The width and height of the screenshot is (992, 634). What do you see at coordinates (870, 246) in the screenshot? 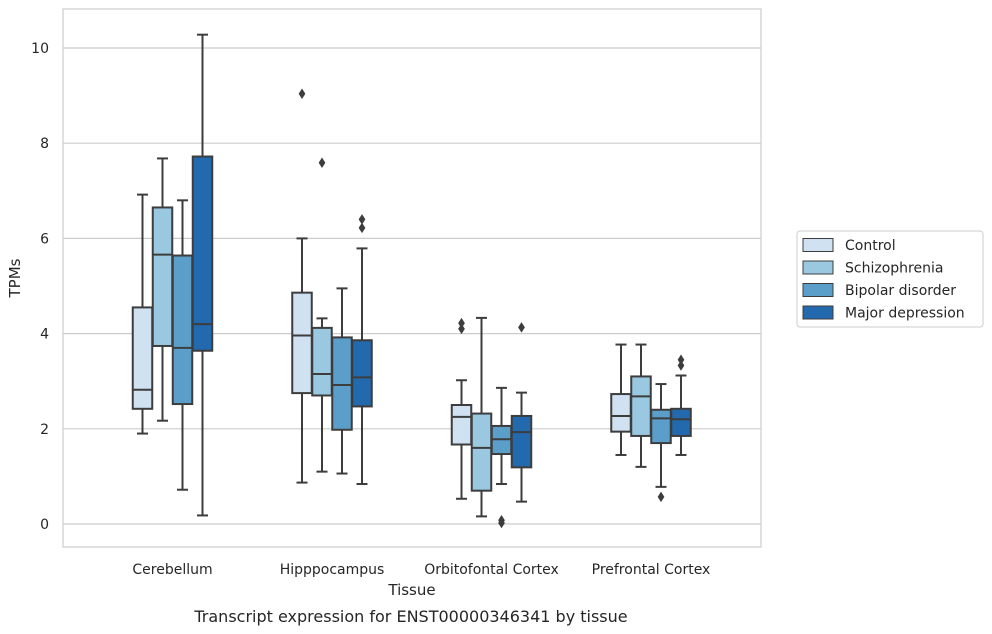
I see `legend-label: Control` at bounding box center [870, 246].